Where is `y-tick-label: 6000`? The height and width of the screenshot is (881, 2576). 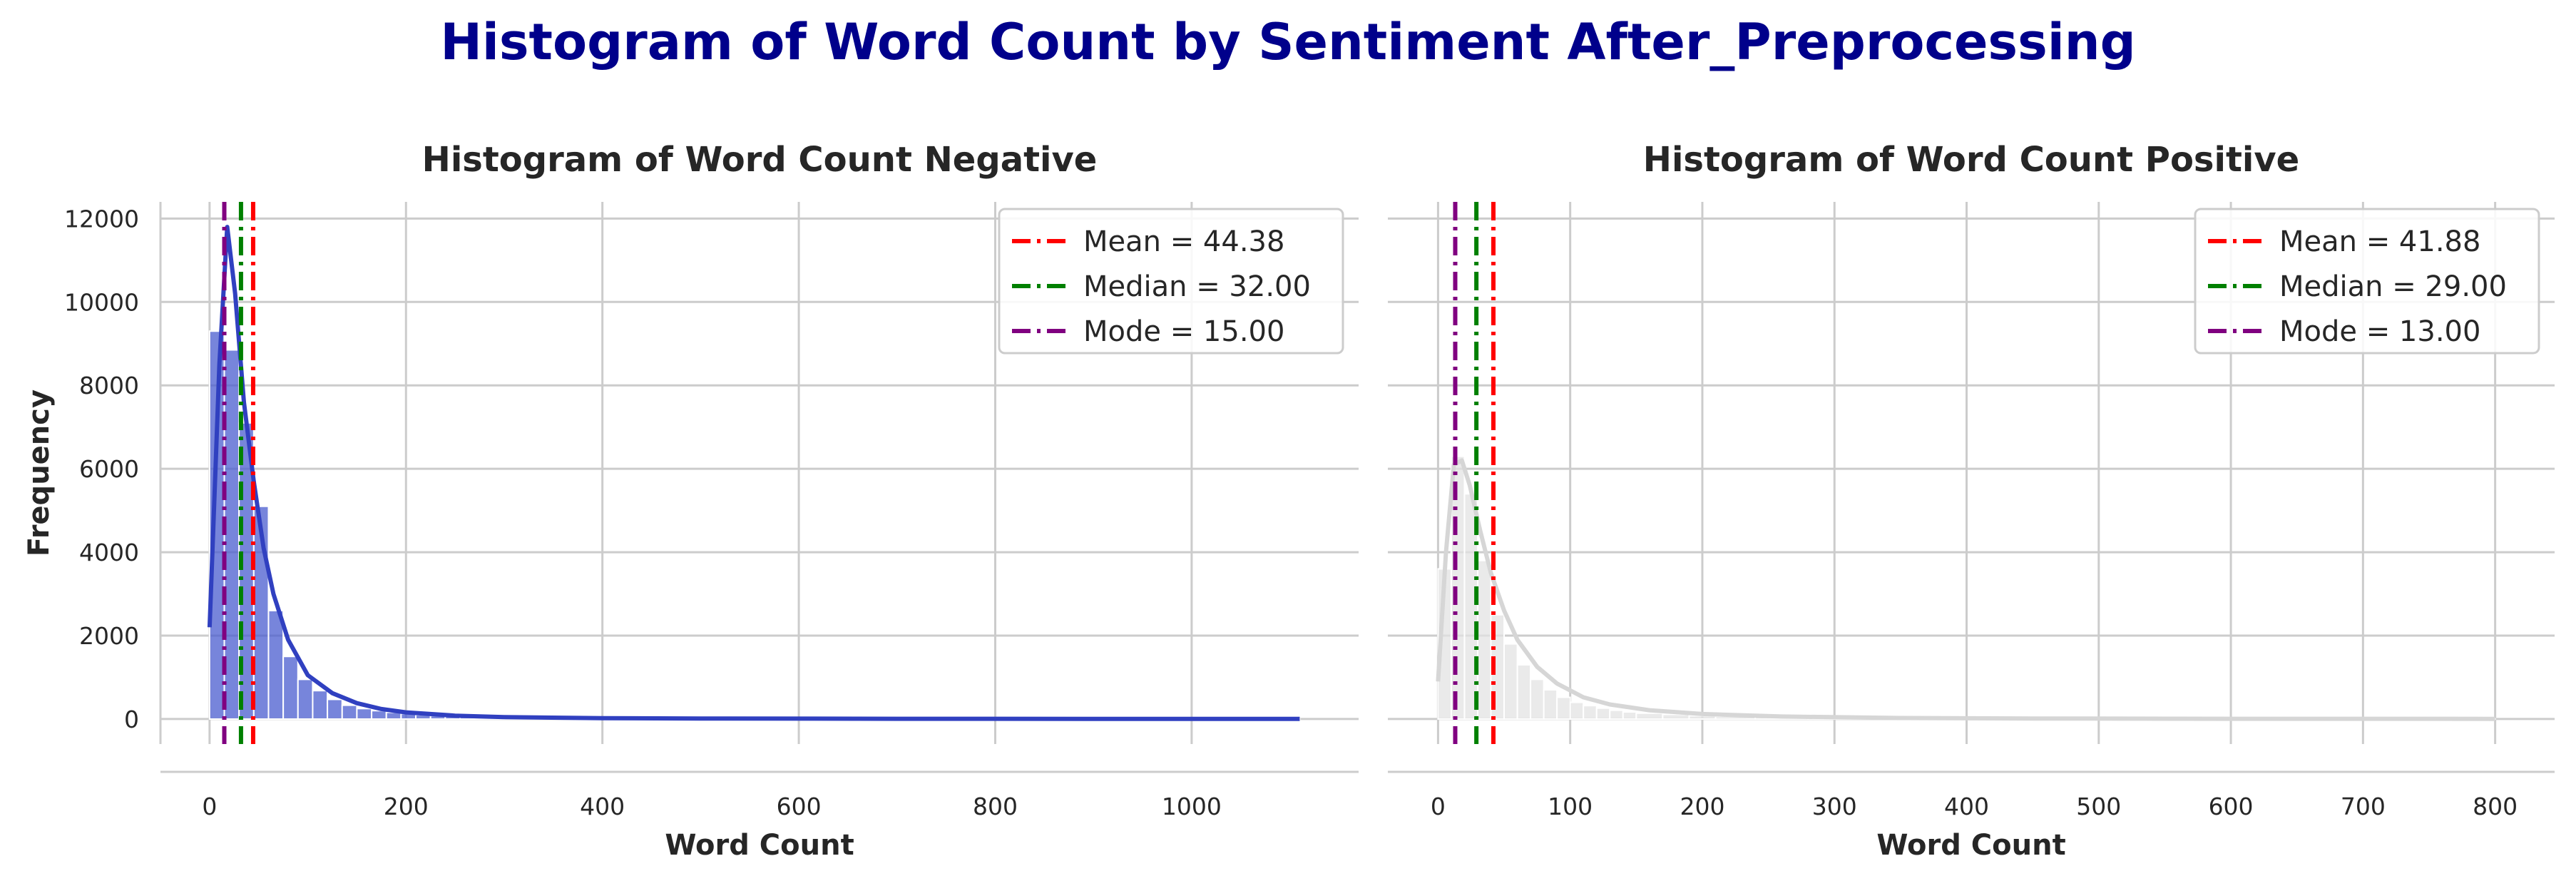
y-tick-label: 6000 is located at coordinates (109, 469).